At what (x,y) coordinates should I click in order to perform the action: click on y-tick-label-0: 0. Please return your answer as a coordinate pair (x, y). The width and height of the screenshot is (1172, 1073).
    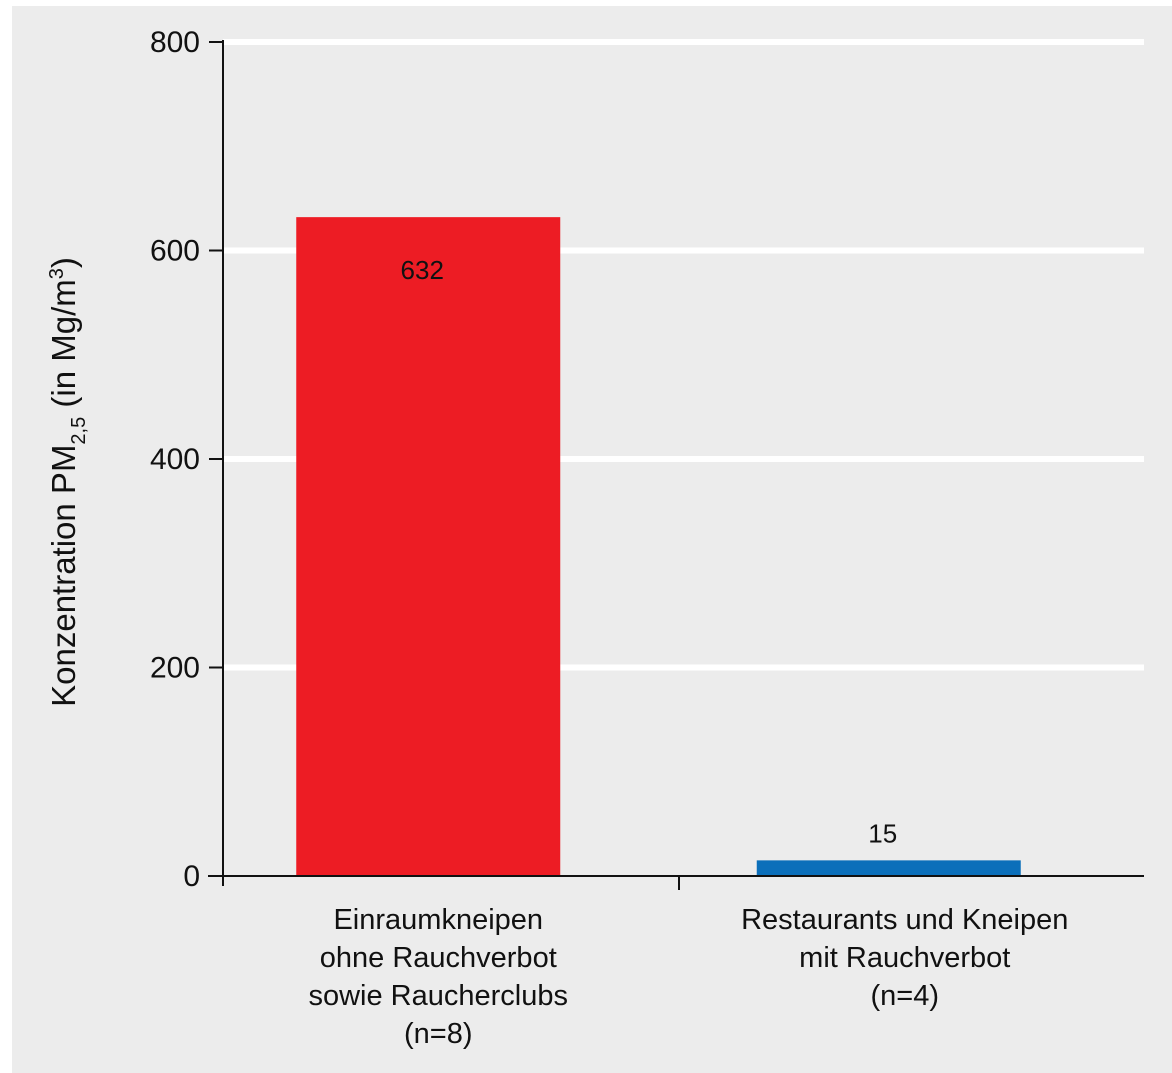
    Looking at the image, I should click on (191, 876).